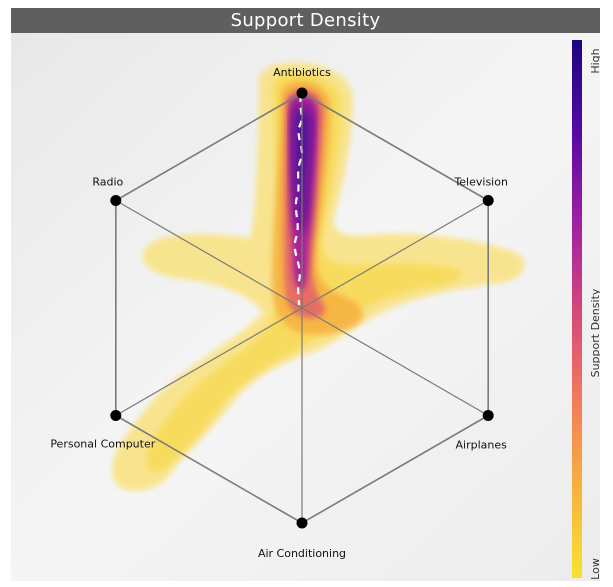  Describe the element at coordinates (302, 523) in the screenshot. I see `axis-node-air-conditioning` at that location.